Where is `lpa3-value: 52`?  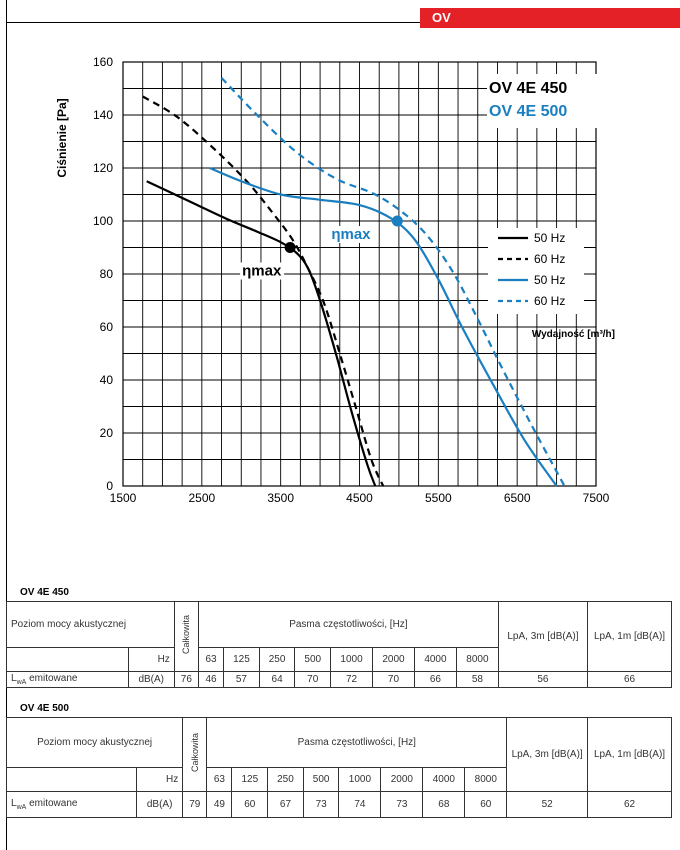
lpa3-value: 52 is located at coordinates (547, 804).